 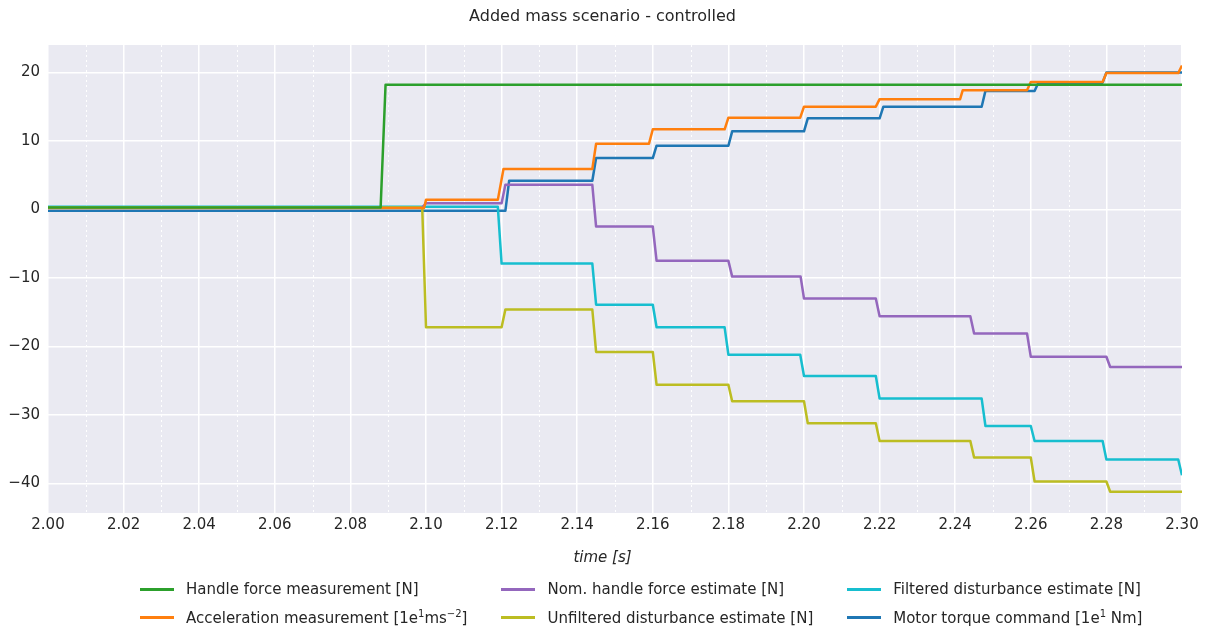 I want to click on y-tick-label: 0, so click(x=35, y=208).